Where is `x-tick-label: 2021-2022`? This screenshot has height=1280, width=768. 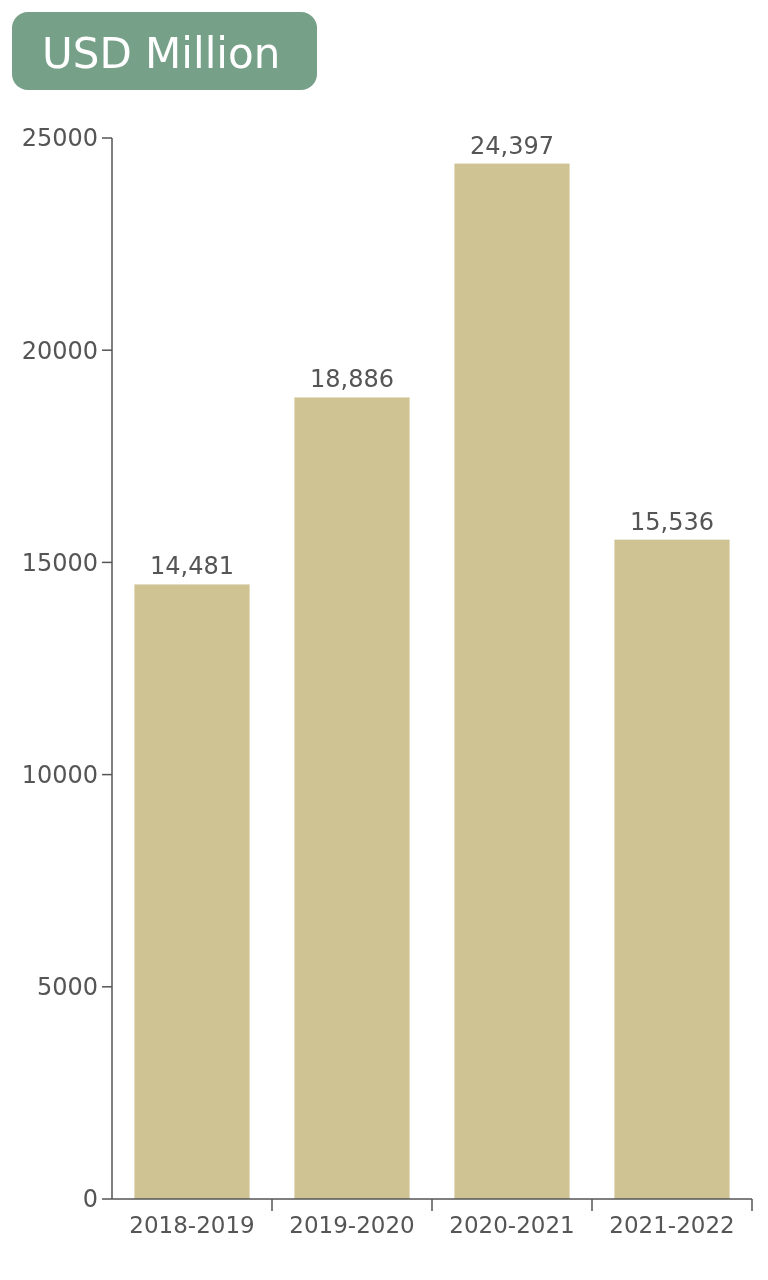
x-tick-label: 2021-2022 is located at coordinates (672, 1225).